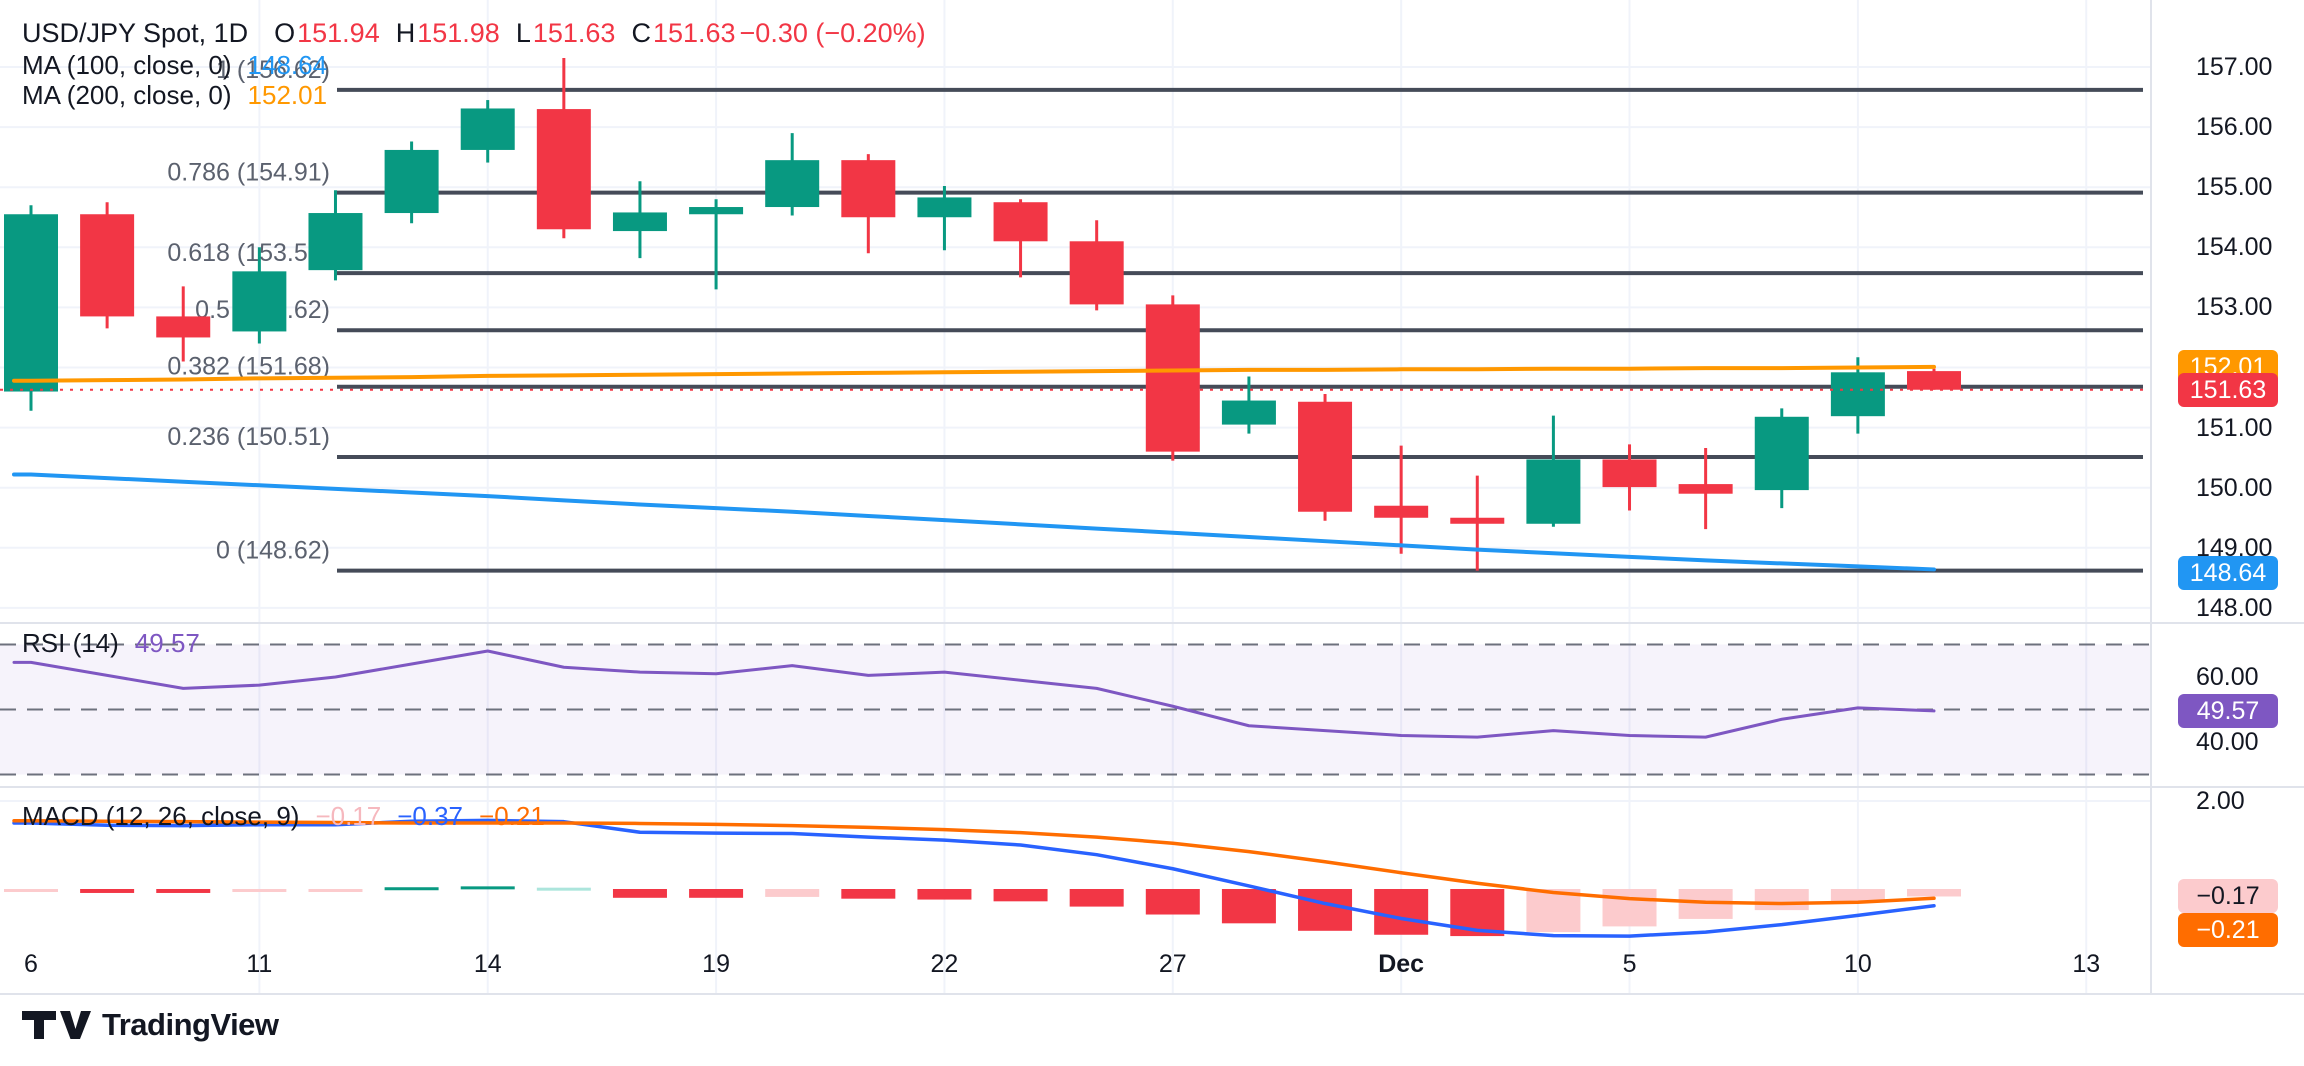  Describe the element at coordinates (2227, 742) in the screenshot. I see `rsi-tick-label: 40.00` at that location.